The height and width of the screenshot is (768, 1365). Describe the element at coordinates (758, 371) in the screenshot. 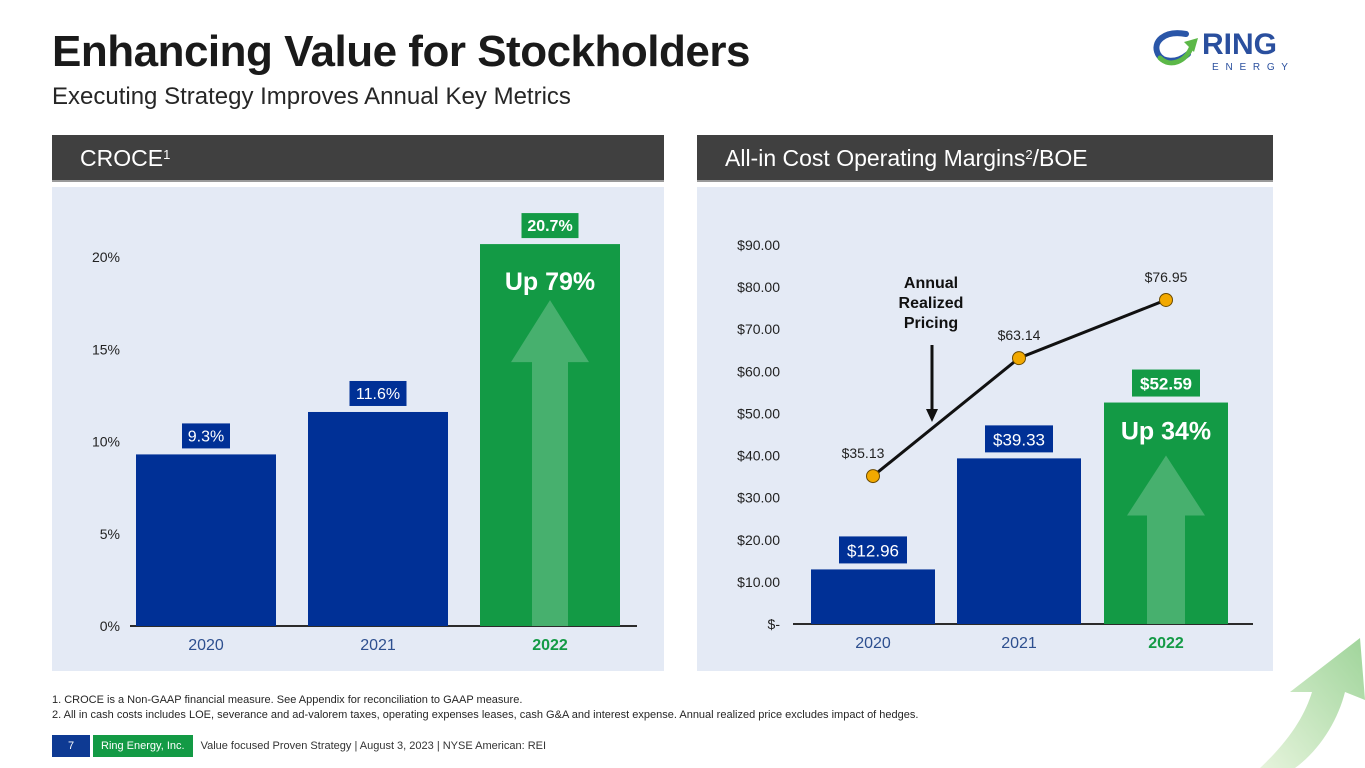

I see `y-tick-label: $60.00` at that location.